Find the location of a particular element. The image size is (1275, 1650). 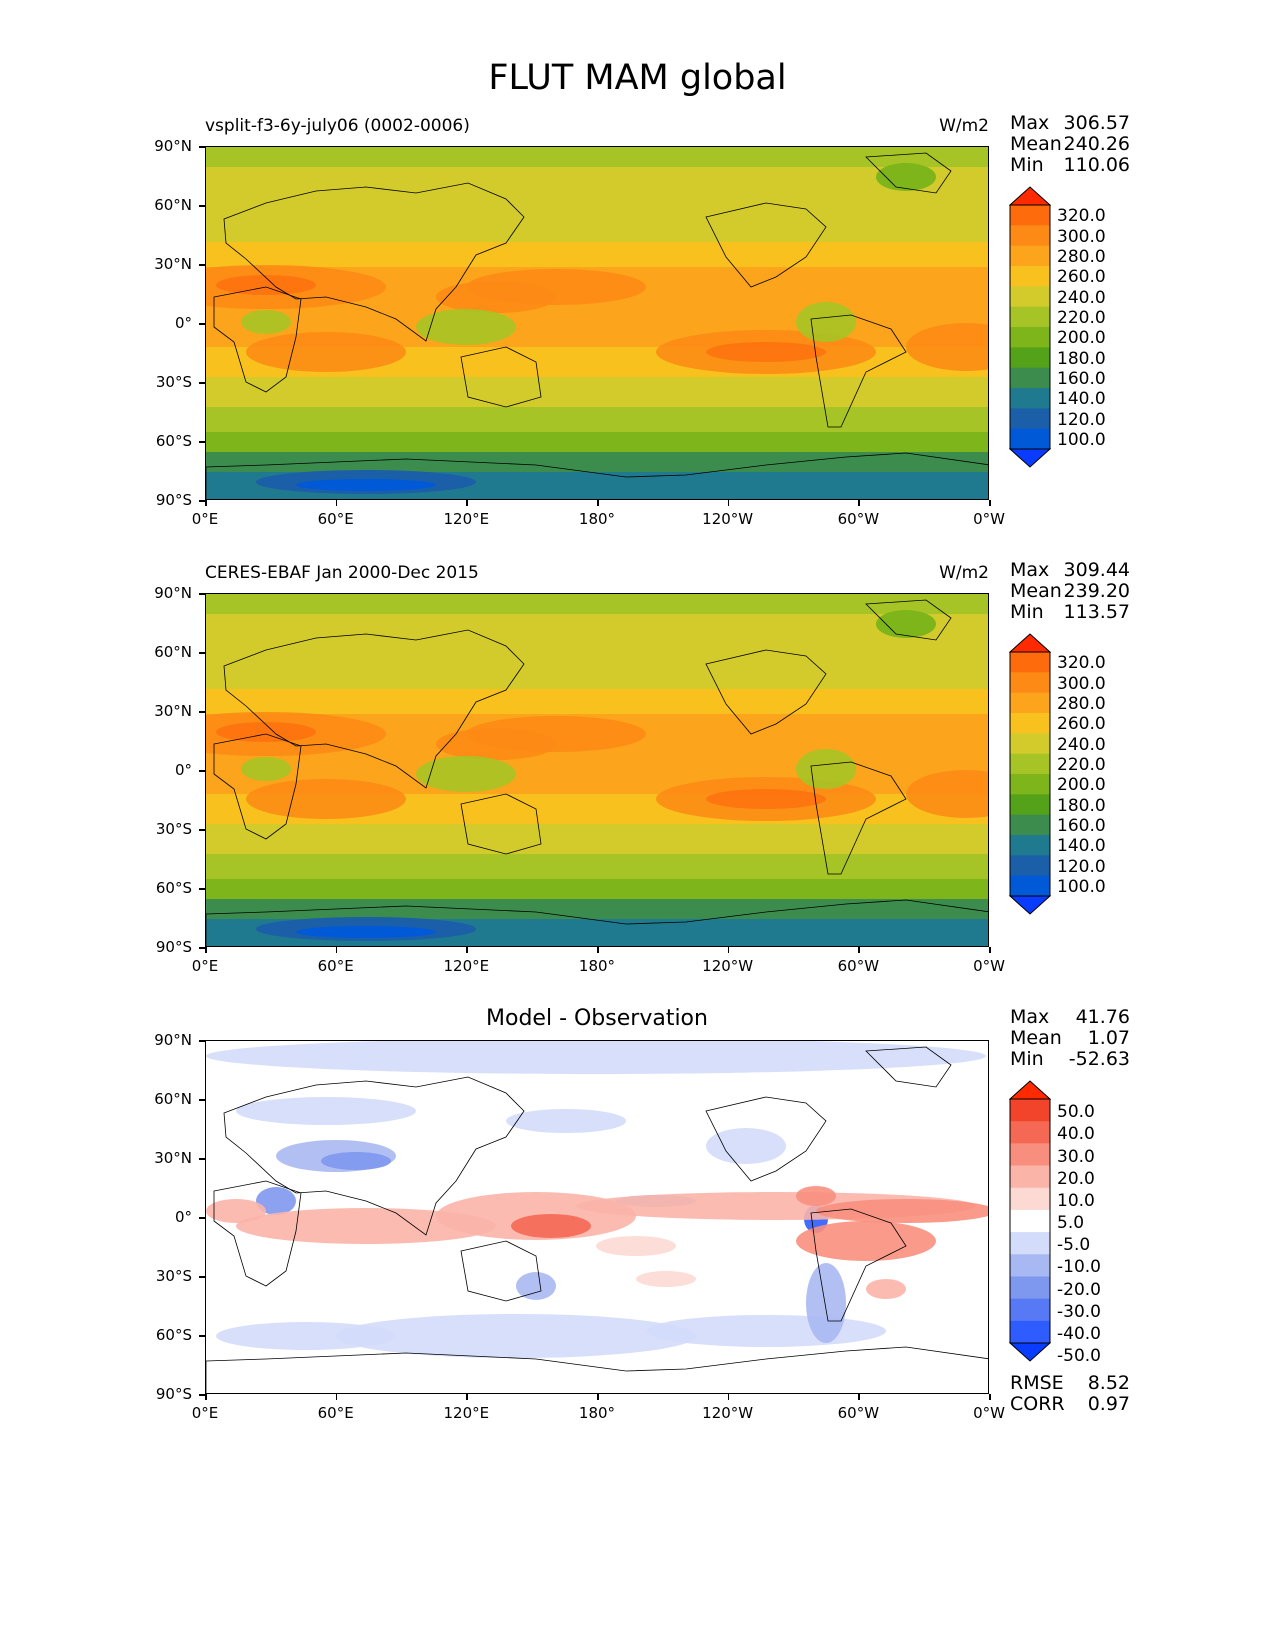

colorbar-tick-label: 50.0 is located at coordinates (1076, 1112).